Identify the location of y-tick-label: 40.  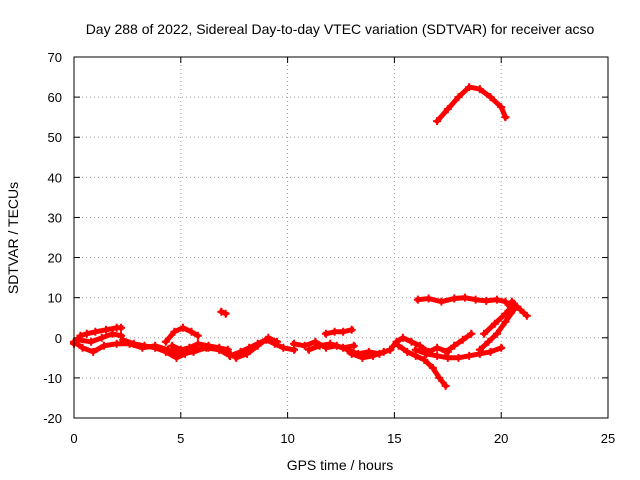
(55, 177).